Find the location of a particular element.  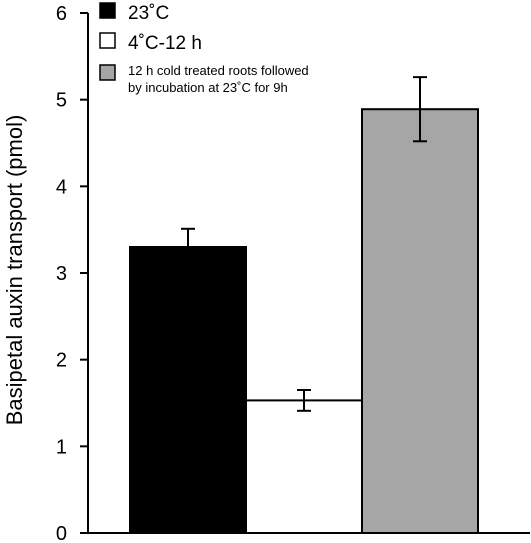

y-tick-label: 6 is located at coordinates (61, 14).